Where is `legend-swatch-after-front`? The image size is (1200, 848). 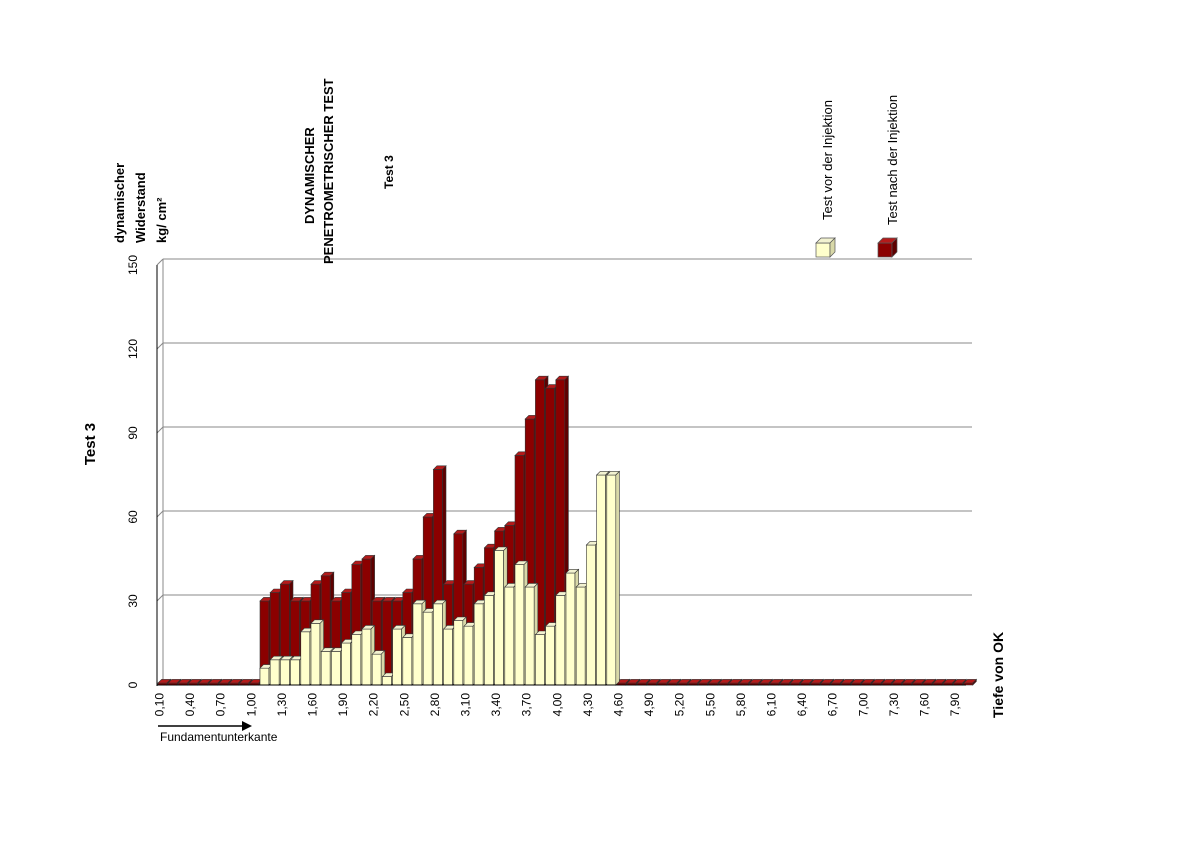 legend-swatch-after-front is located at coordinates (885, 250).